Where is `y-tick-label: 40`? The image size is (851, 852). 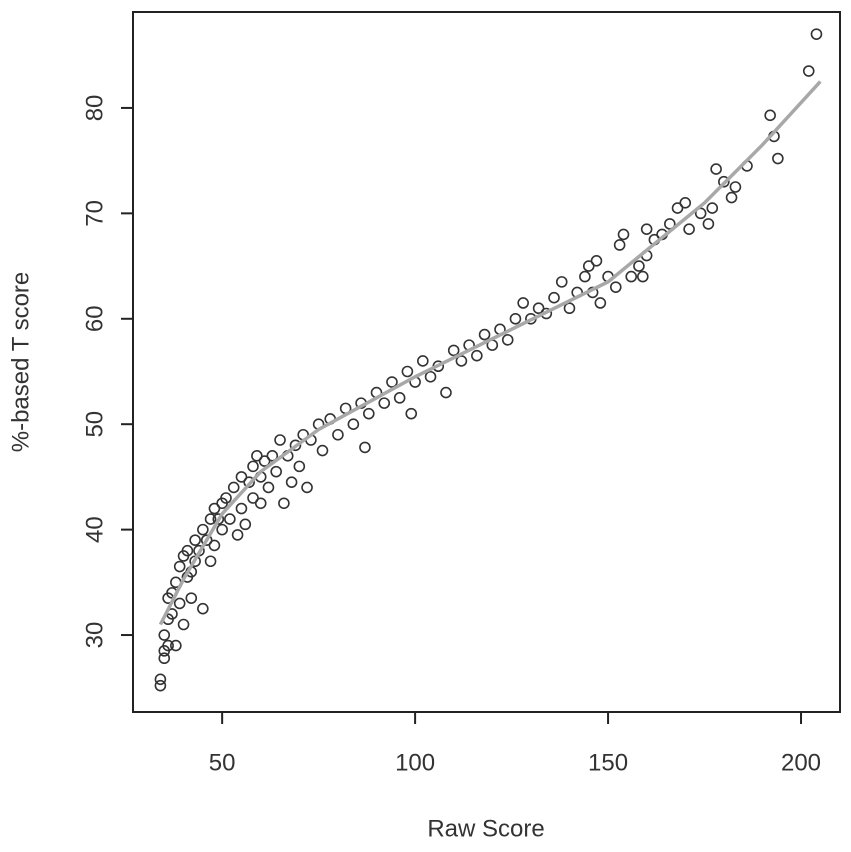
y-tick-label: 40 is located at coordinates (94, 529).